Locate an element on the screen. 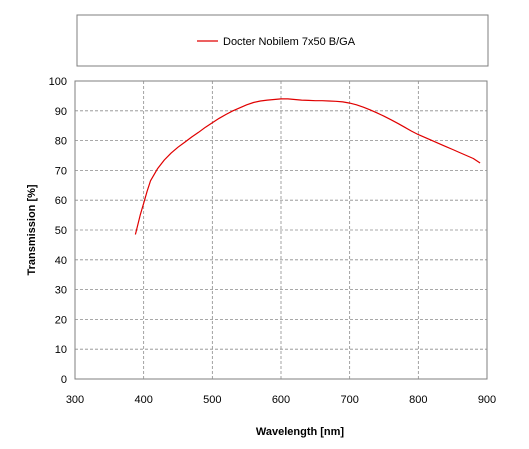 The image size is (529, 449). x-tick-label: 400 is located at coordinates (143, 400).